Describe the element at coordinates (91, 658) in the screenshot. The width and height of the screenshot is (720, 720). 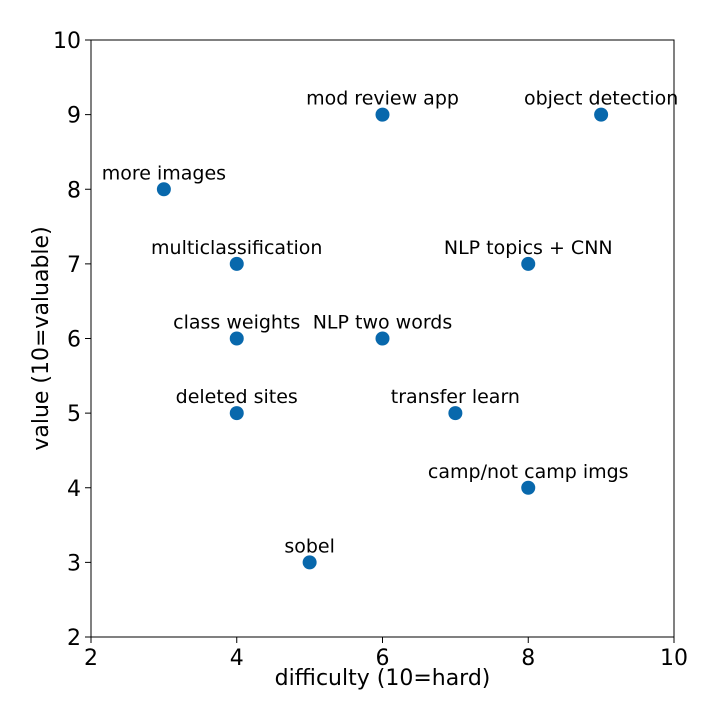
I see `x-tick-label: 2` at that location.